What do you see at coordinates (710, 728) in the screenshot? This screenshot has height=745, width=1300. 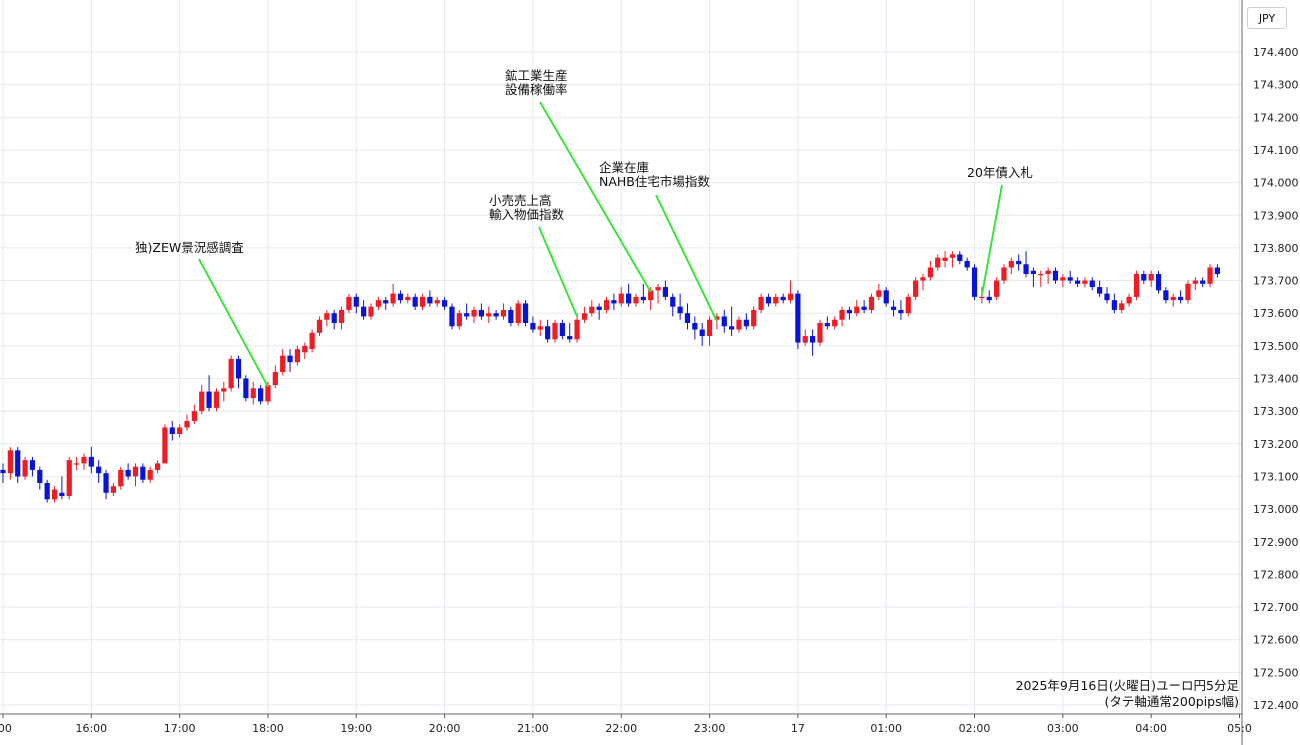 I see `time-tick-label: 23:00` at bounding box center [710, 728].